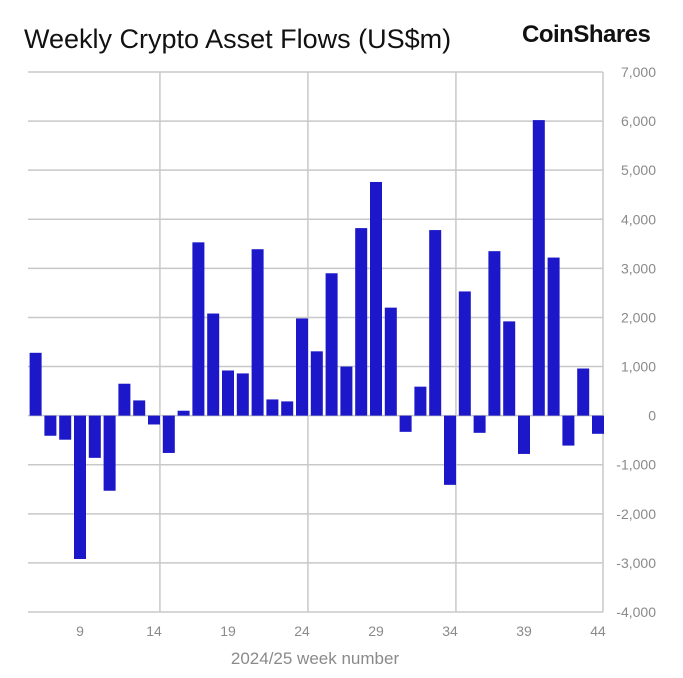  What do you see at coordinates (586, 34) in the screenshot?
I see `coinshares-logo: CoinShares` at bounding box center [586, 34].